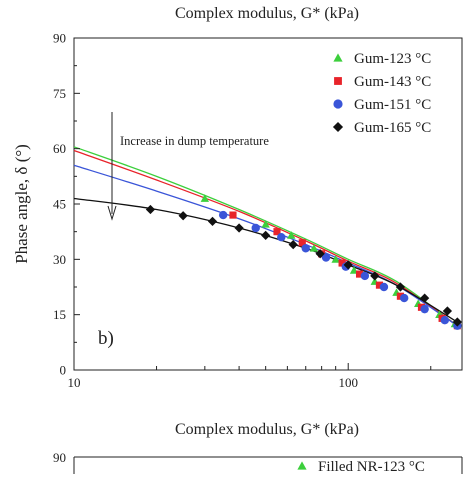 The width and height of the screenshot is (474, 479). I want to click on annotation-text: Increase in dump temperature, so click(194, 141).